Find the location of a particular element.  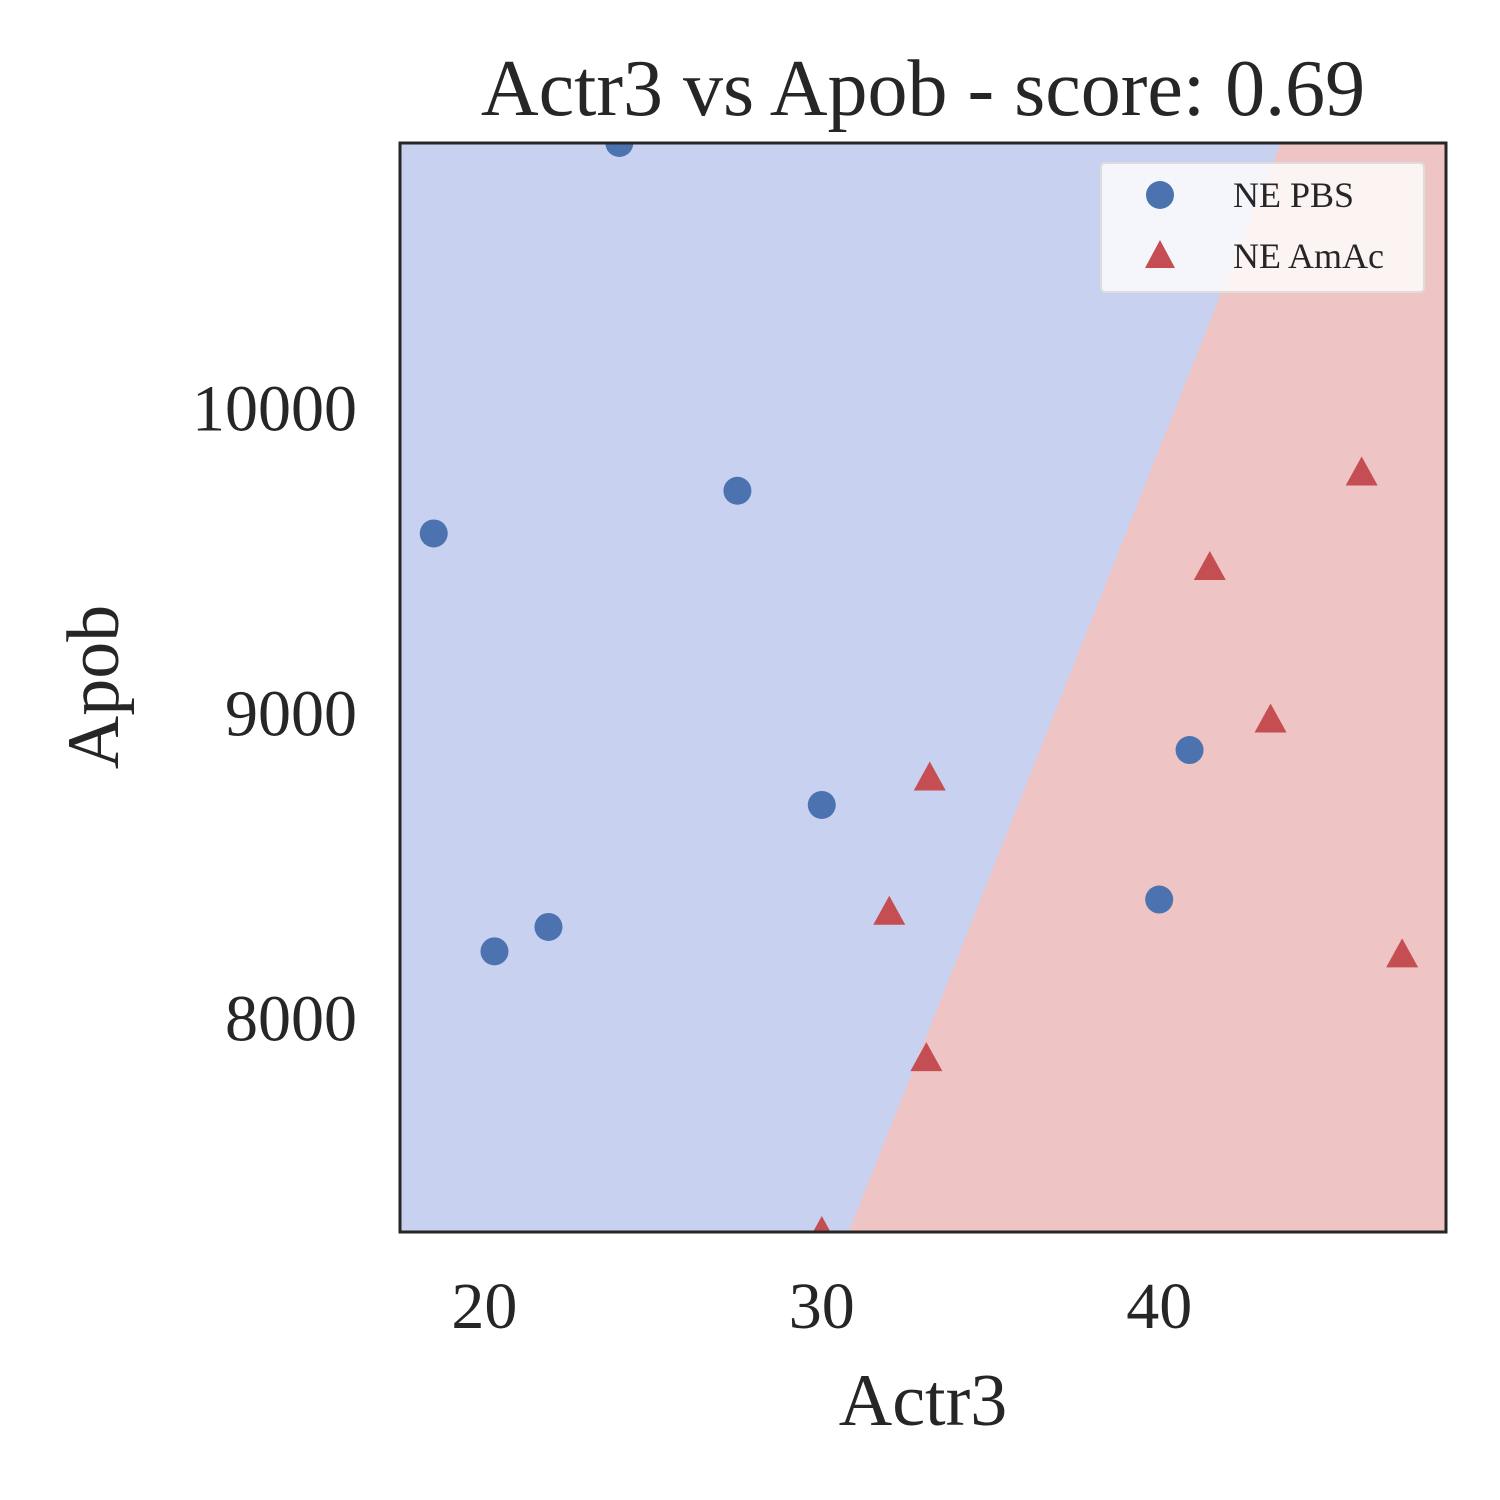

x-axis-label: Actr3 is located at coordinates (923, 1401).